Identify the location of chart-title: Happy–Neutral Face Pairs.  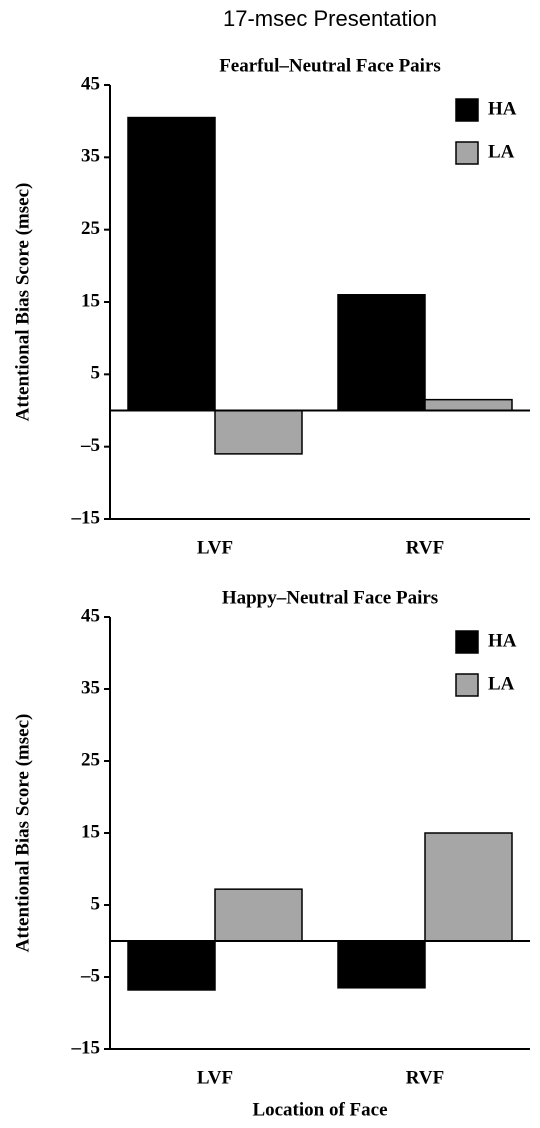
(330, 597).